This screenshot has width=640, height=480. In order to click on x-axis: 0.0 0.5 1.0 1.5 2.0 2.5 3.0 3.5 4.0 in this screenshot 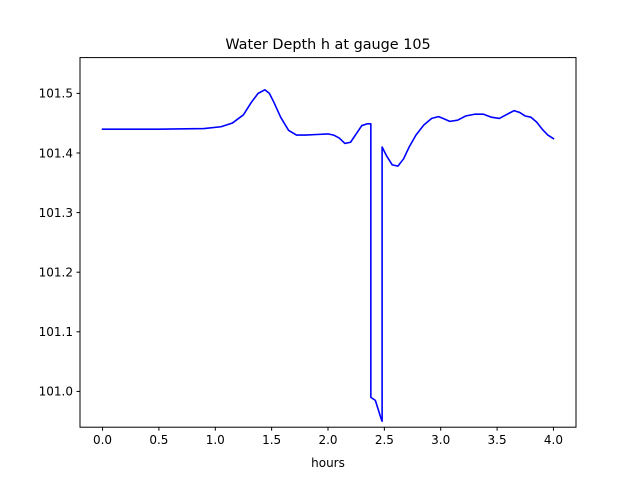, I will do `click(328, 437)`.